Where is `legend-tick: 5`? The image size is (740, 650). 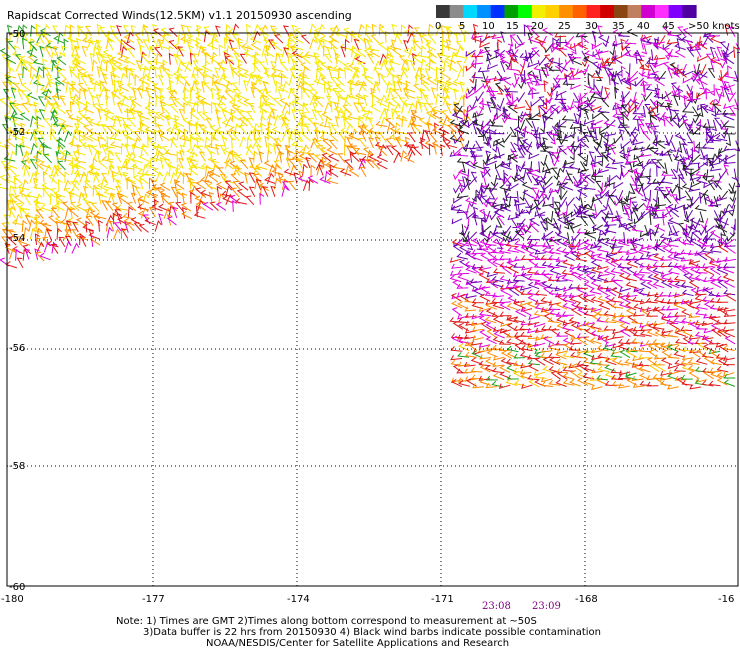
legend-tick: 5 is located at coordinates (462, 26).